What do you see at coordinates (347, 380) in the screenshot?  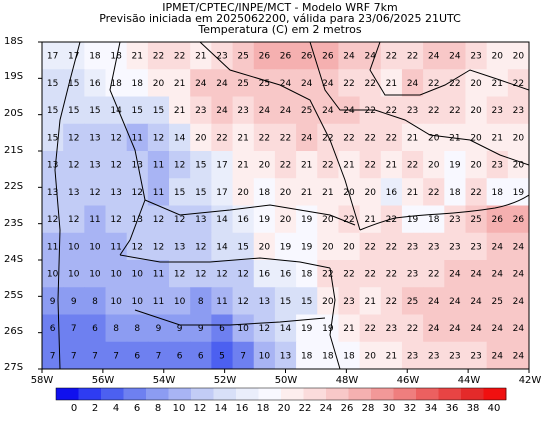 I see `lon-label: 48W` at bounding box center [347, 380].